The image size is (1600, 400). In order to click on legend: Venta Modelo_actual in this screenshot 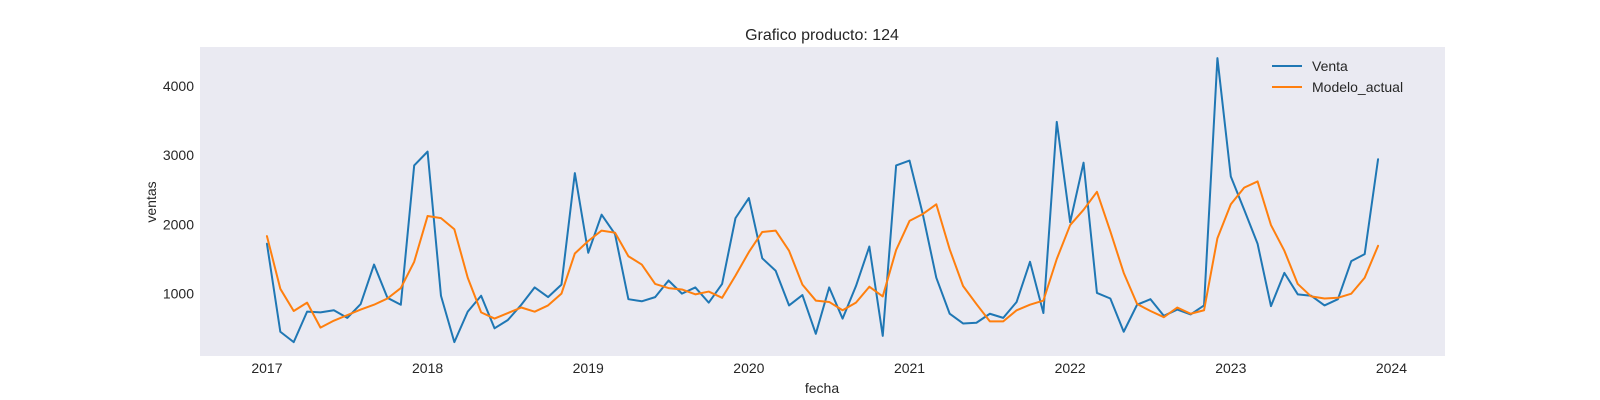, I will do `click(1337, 76)`.